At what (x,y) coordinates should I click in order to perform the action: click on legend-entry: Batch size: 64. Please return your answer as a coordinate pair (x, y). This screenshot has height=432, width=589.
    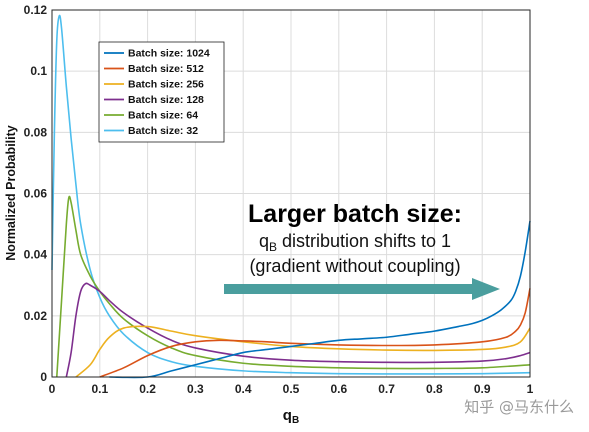
    Looking at the image, I should click on (163, 116).